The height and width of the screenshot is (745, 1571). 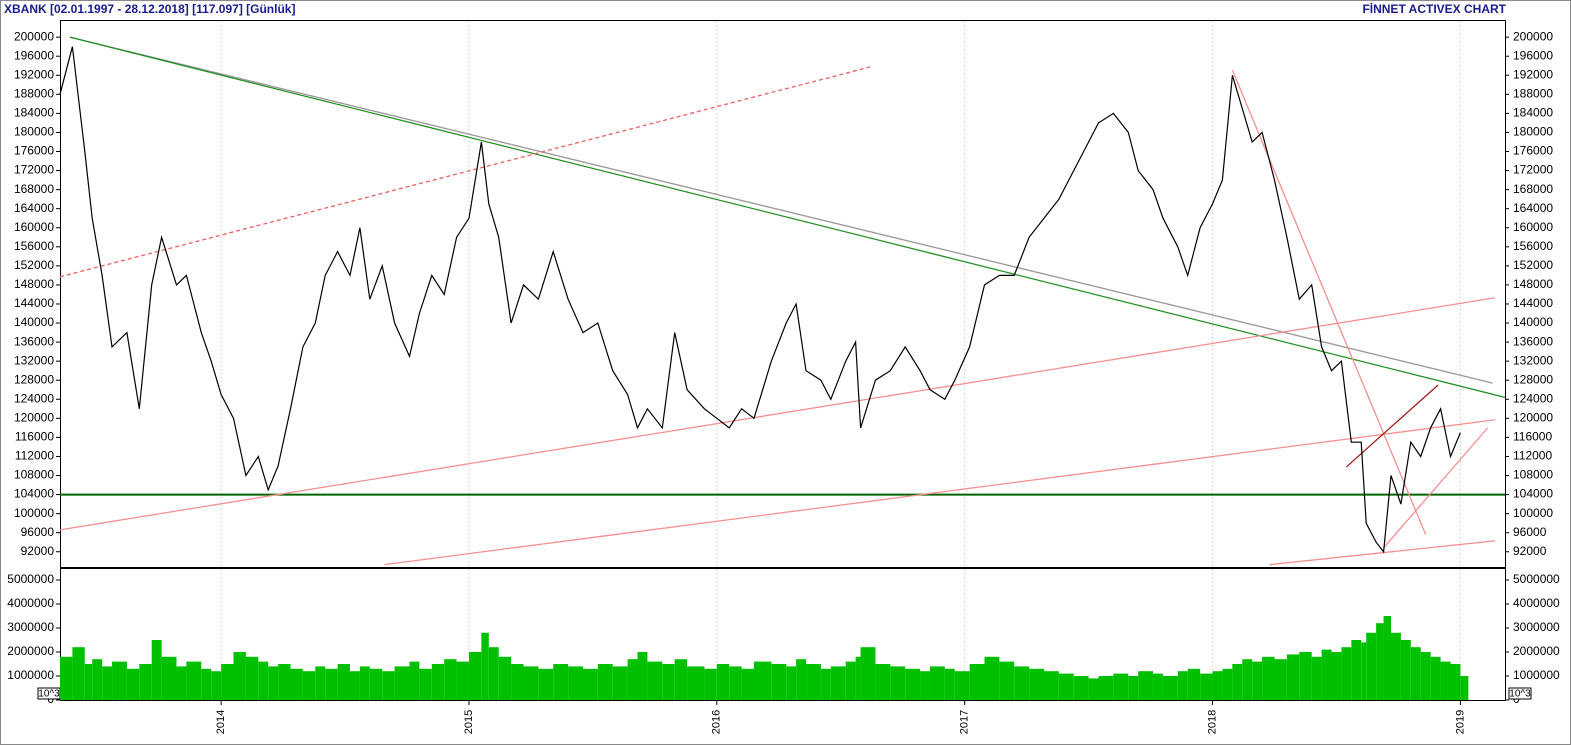 What do you see at coordinates (1520, 694) in the screenshot?
I see `unit-label: 10^3` at bounding box center [1520, 694].